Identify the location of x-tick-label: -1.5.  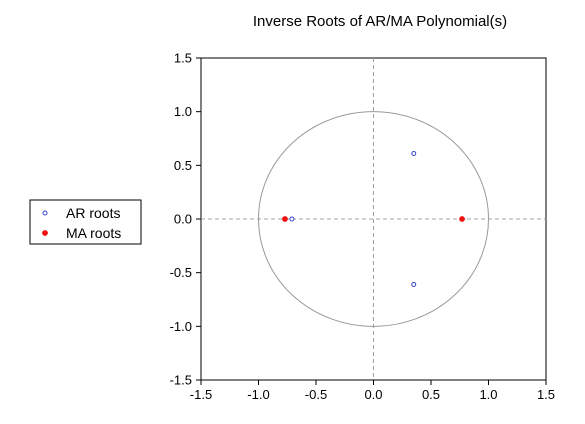
(201, 394).